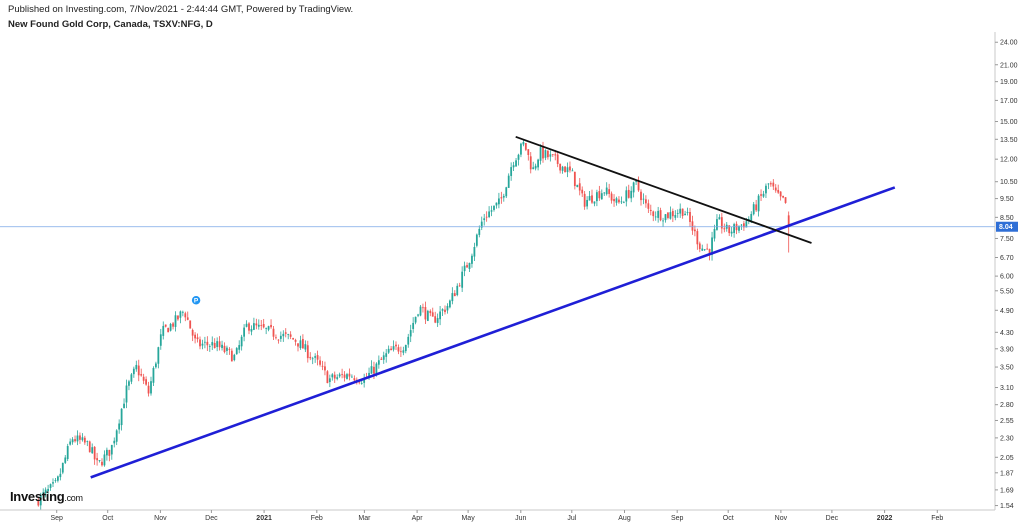  Describe the element at coordinates (1007, 458) in the screenshot. I see `y-tick-label: 2.05` at that location.